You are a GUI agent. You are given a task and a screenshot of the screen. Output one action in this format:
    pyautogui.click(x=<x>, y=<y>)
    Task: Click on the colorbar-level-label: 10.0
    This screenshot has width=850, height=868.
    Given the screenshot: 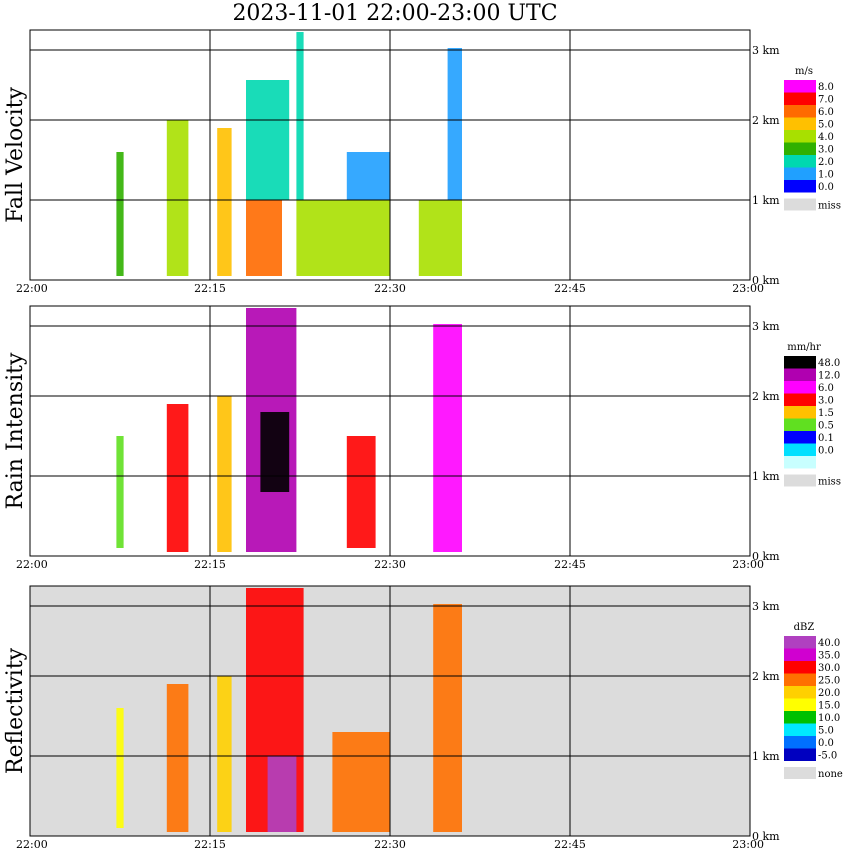 What is the action you would take?
    pyautogui.click(x=829, y=718)
    